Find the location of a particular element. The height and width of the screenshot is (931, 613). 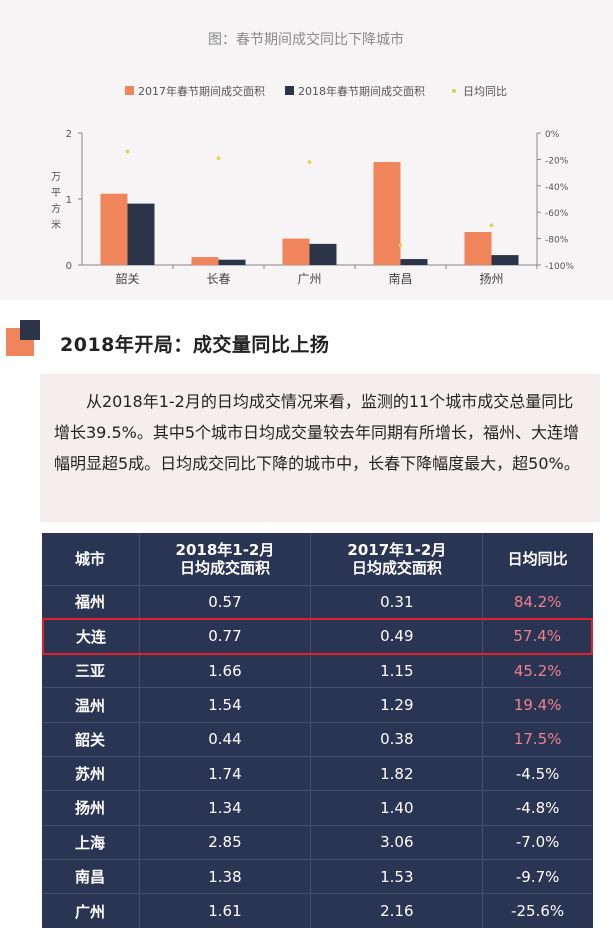

cell-2017: 1.15 is located at coordinates (397, 670).